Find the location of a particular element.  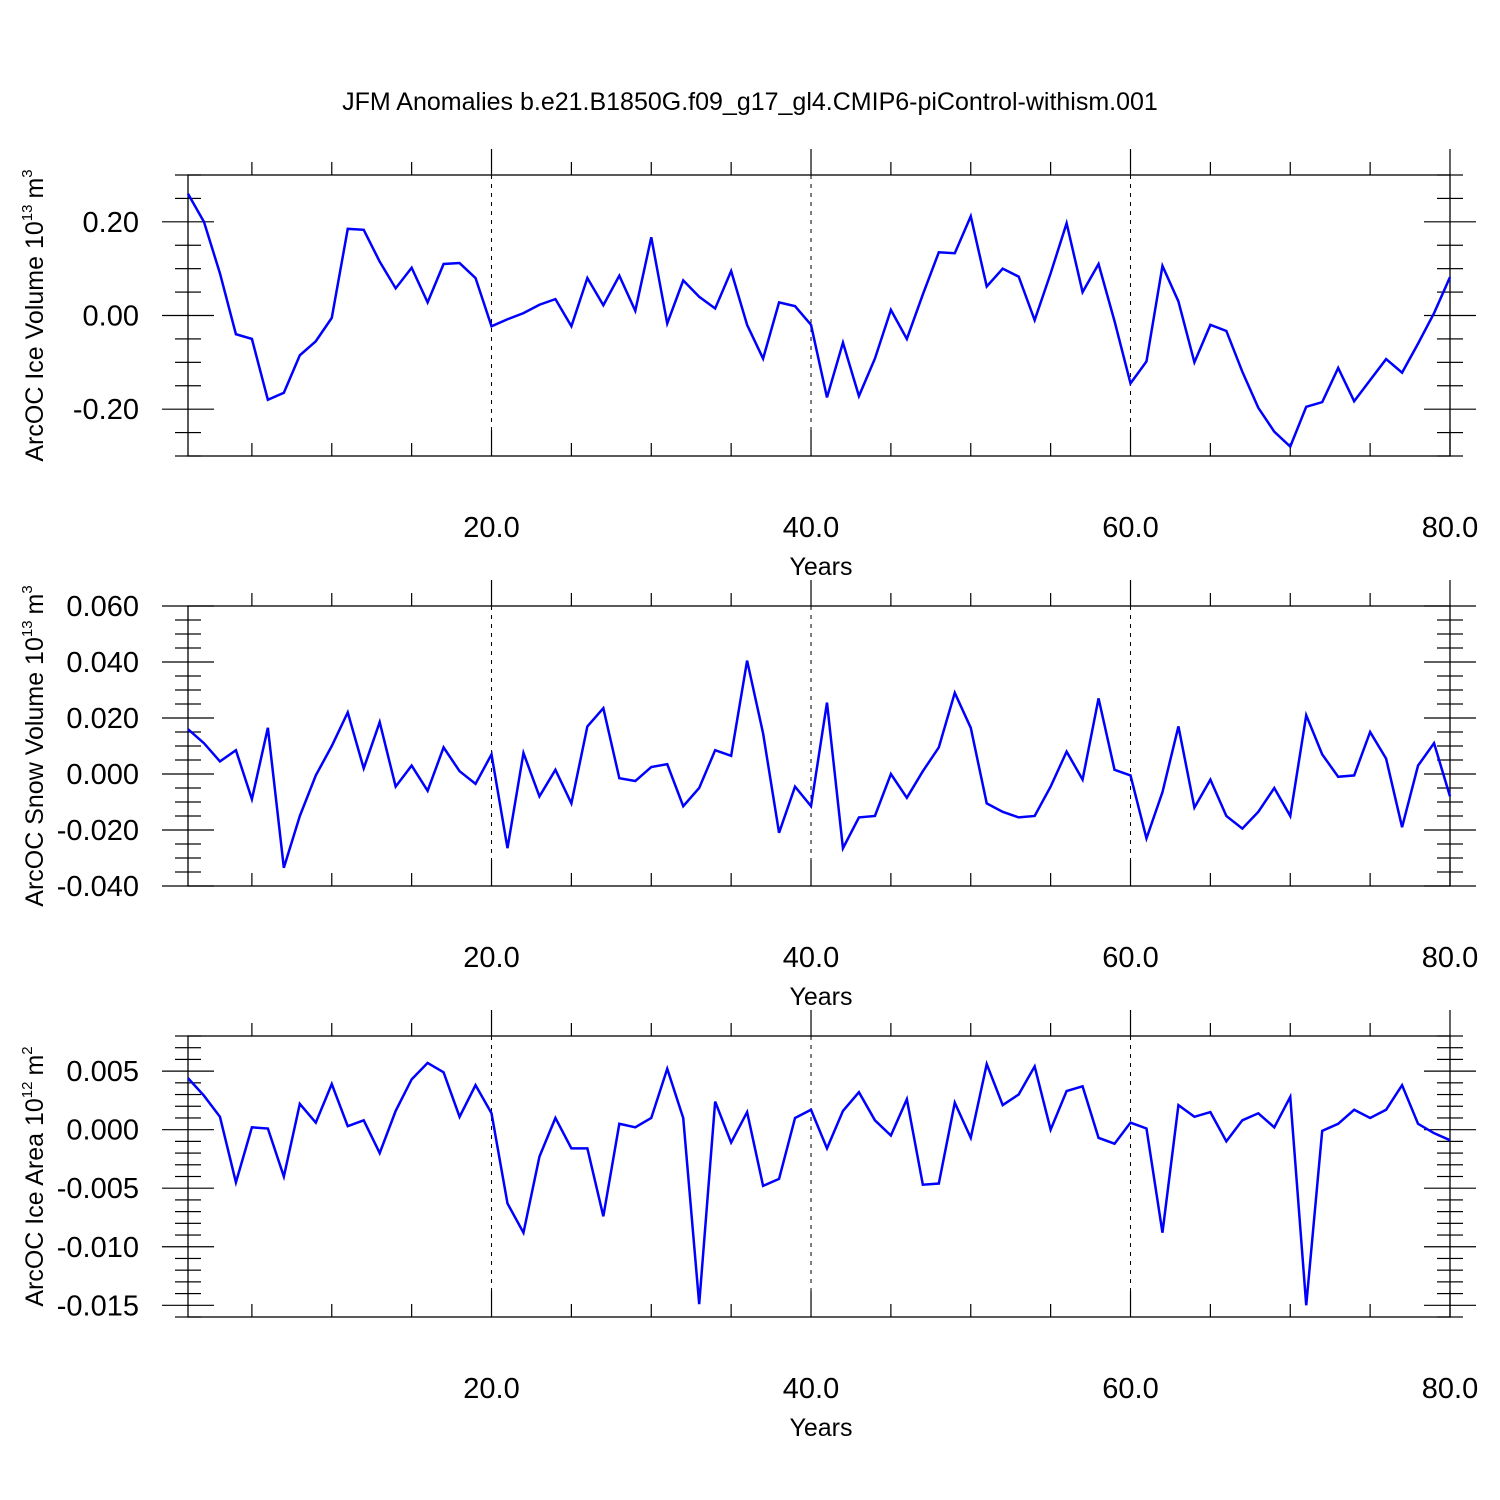

snow-volume-xtick-label: 40.0 is located at coordinates (811, 958).